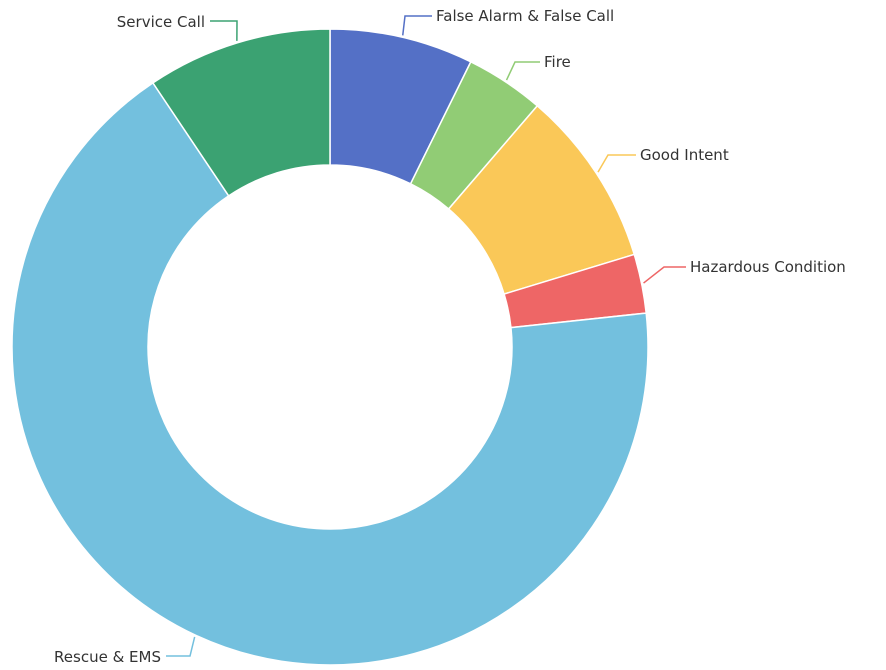  Describe the element at coordinates (684, 155) in the screenshot. I see `slice-label-good-intent: Good Intent` at that location.